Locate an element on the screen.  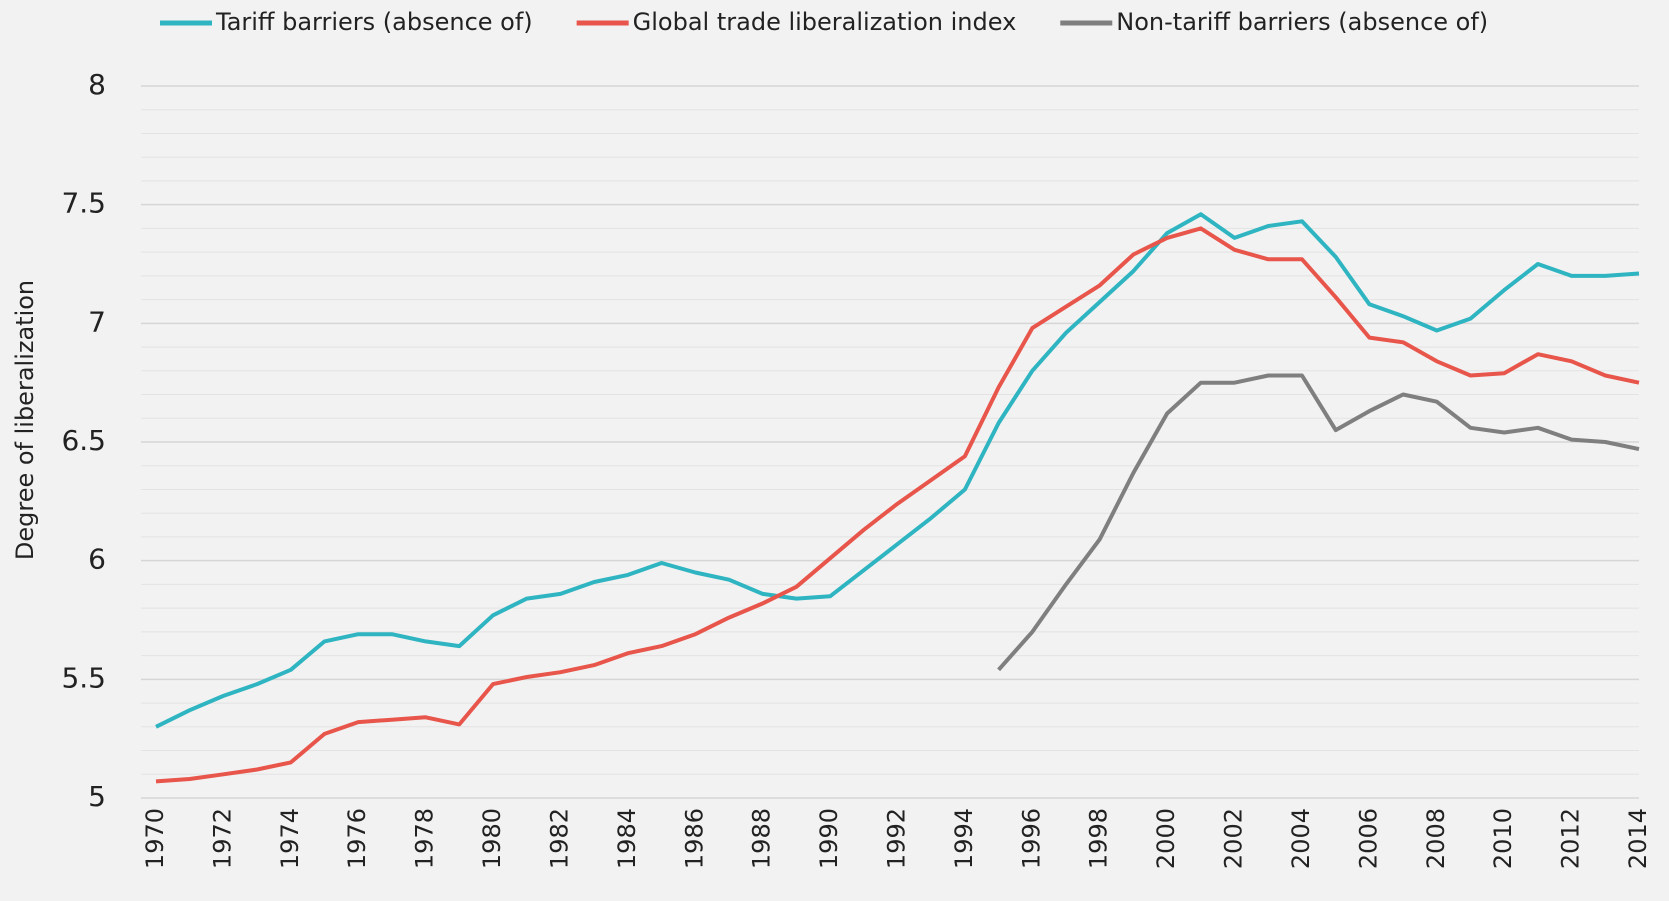
x-tick-label: 1994 is located at coordinates (964, 838).